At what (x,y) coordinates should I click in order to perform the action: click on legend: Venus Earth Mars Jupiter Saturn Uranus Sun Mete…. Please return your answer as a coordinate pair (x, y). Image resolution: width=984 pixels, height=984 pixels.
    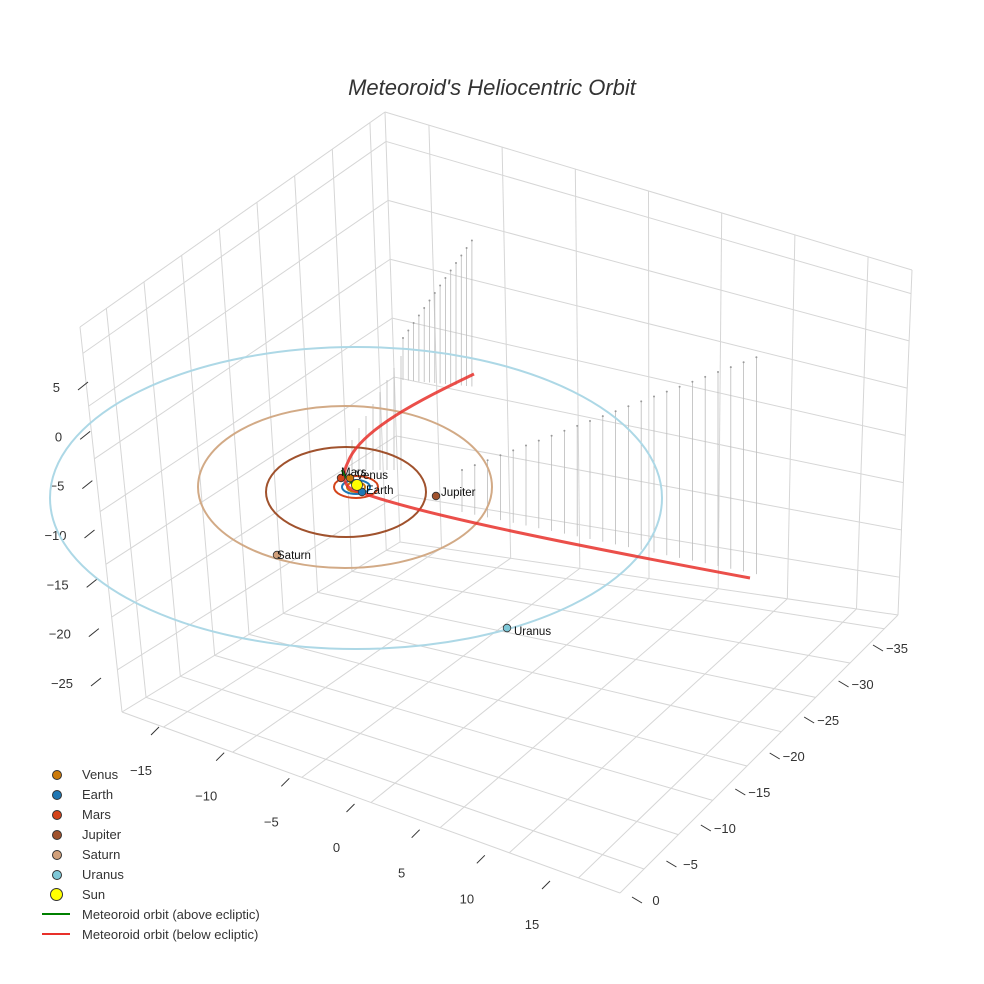
    Looking at the image, I should click on (148, 854).